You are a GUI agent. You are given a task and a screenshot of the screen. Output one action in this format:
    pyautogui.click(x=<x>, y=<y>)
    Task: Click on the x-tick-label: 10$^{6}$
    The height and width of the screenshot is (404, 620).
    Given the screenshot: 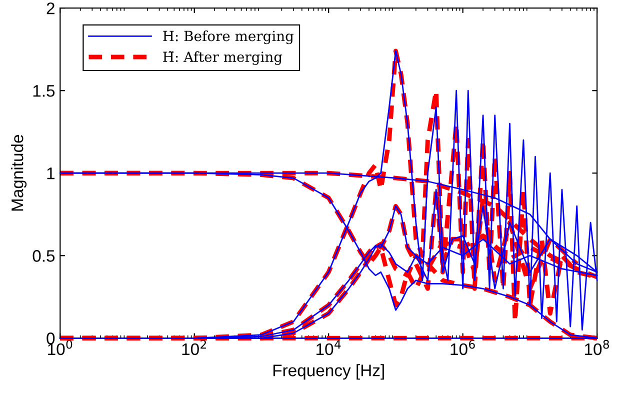 What is the action you would take?
    pyautogui.click(x=462, y=348)
    